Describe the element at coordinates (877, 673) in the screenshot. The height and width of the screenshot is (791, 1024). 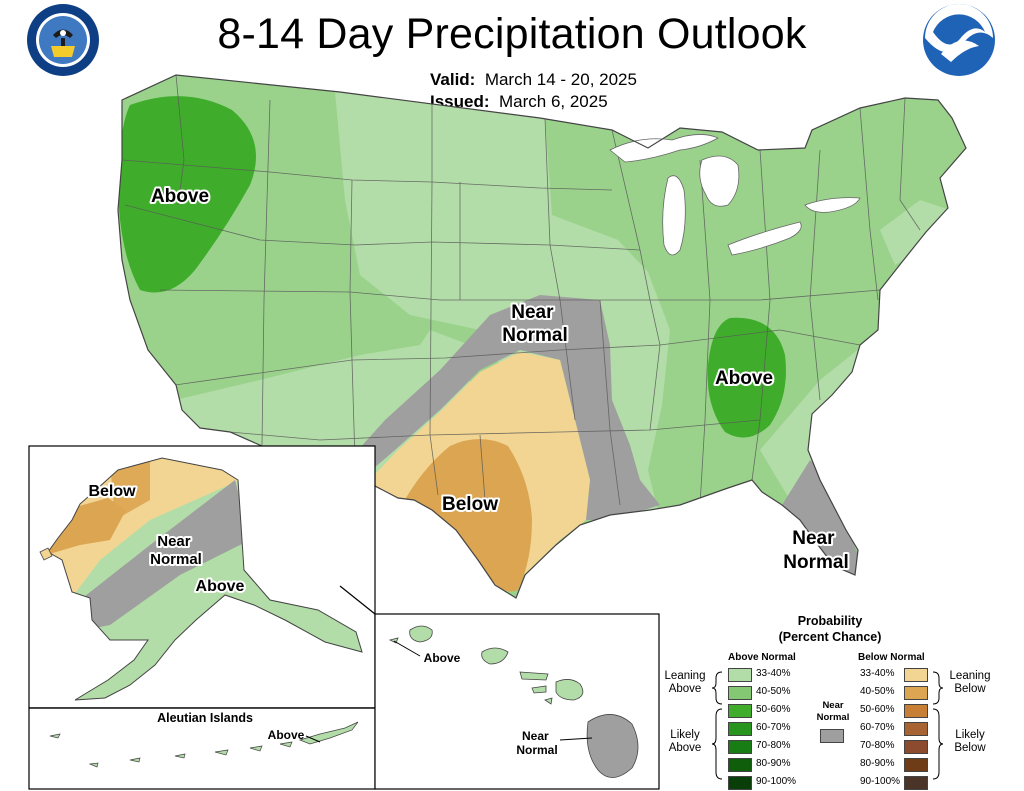
I see `legend-below-range: 33-40%` at that location.